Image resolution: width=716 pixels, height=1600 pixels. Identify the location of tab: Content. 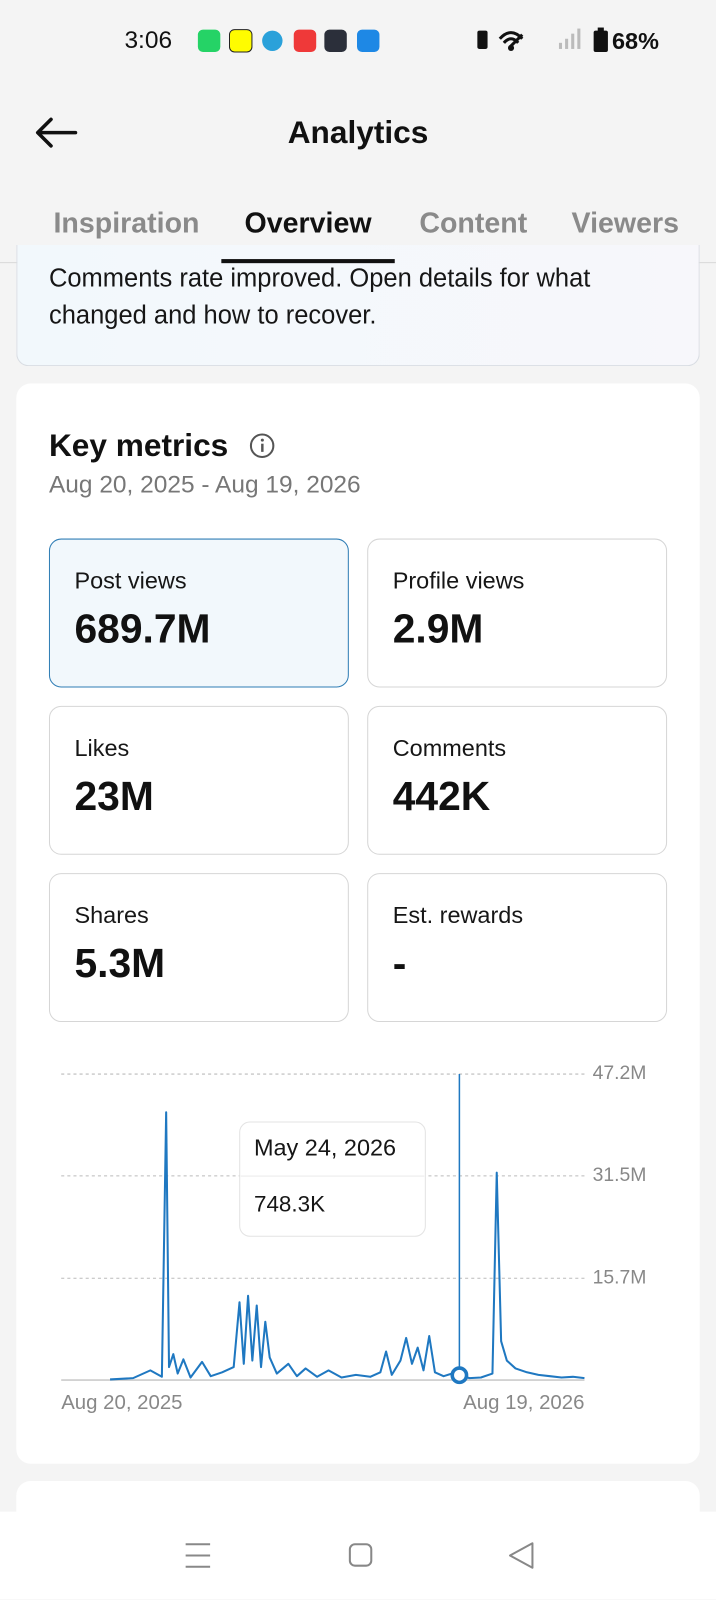
(473, 223).